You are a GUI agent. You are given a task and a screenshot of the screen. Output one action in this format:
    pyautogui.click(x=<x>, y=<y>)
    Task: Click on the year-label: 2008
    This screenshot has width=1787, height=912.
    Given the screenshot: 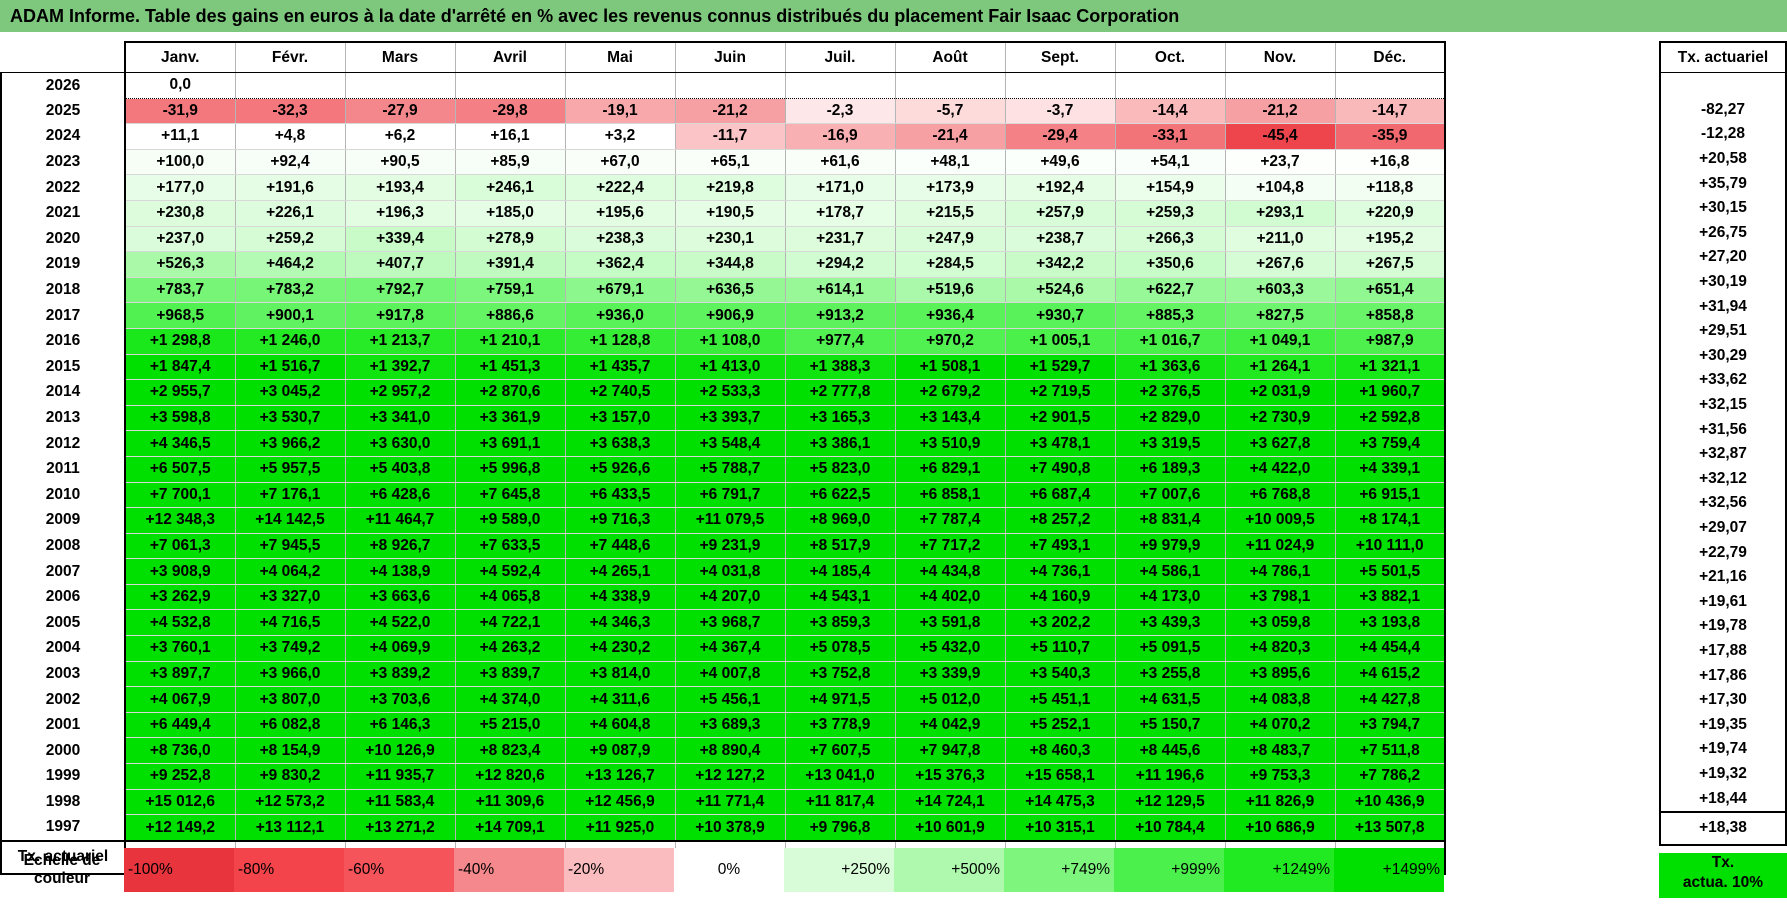 What is the action you would take?
    pyautogui.click(x=63, y=546)
    